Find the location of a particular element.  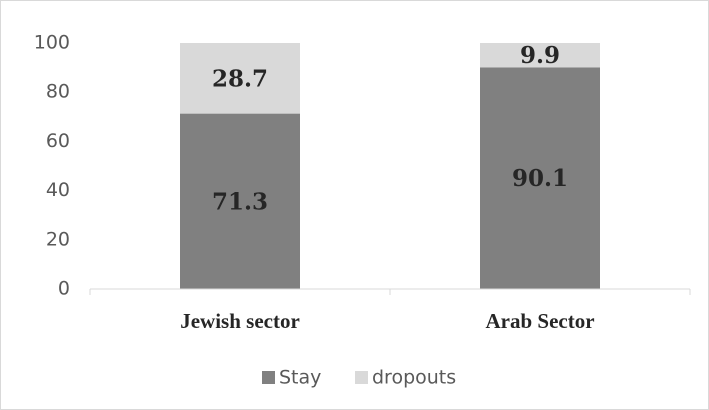

data-label: 90.1 is located at coordinates (540, 178).